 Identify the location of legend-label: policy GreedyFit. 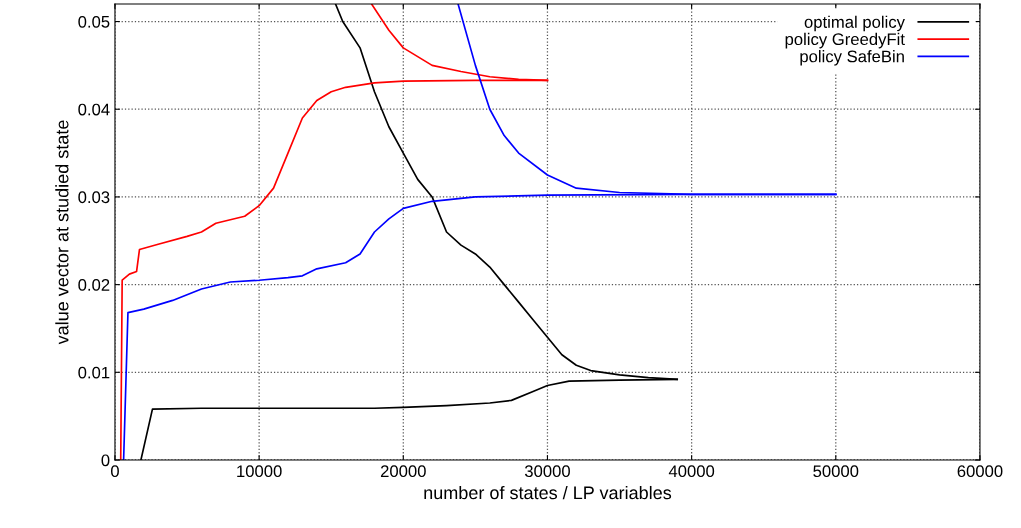
(845, 40).